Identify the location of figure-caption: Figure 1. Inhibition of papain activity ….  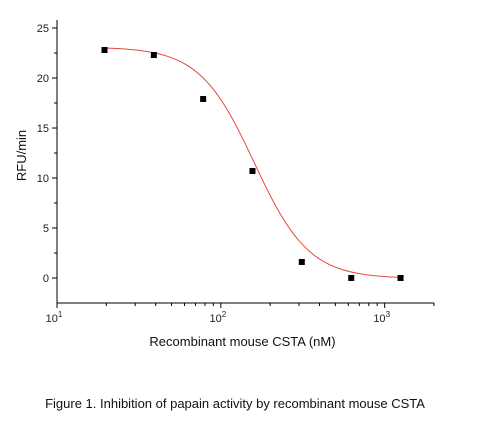
(235, 403).